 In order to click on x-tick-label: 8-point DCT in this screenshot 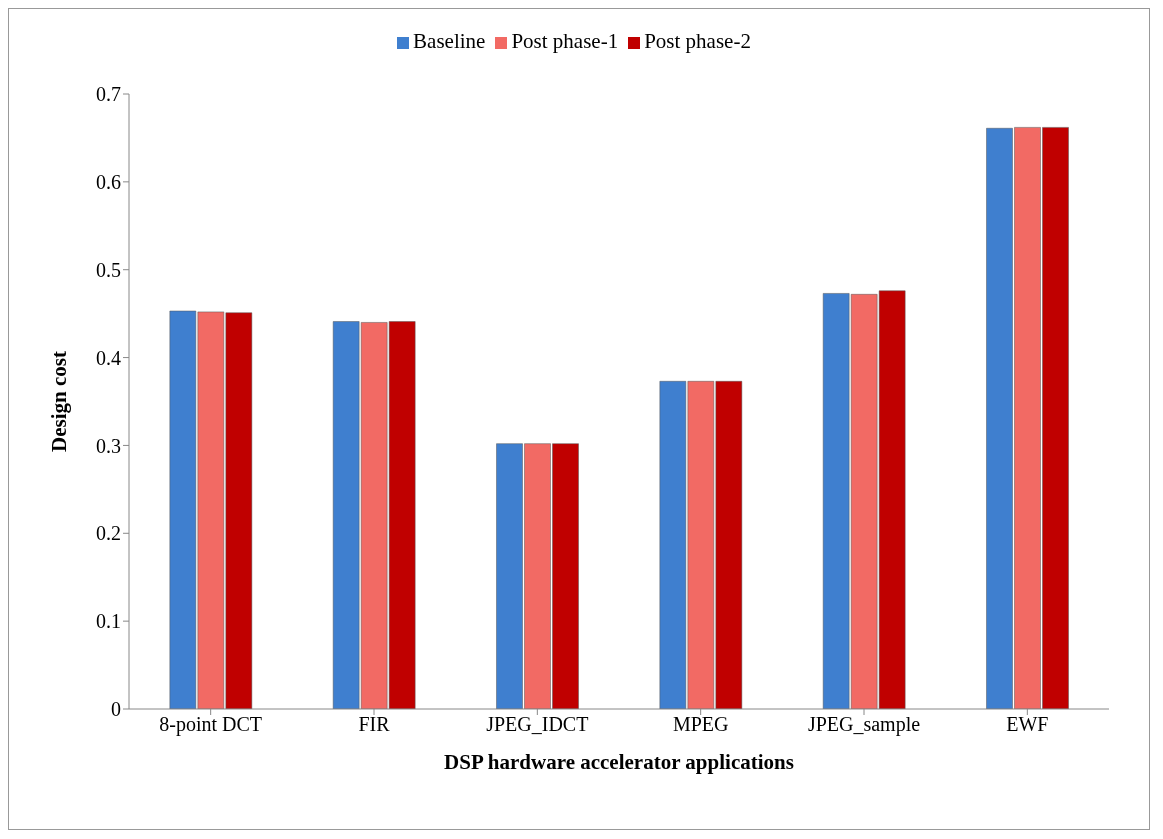, I will do `click(211, 725)`.